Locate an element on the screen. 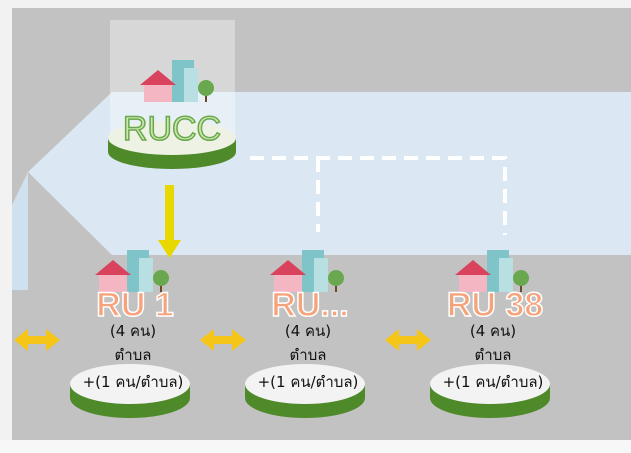  node: RU...(4 คน) ตำบล +(1 คน/ตำบล) is located at coordinates (305, 334).